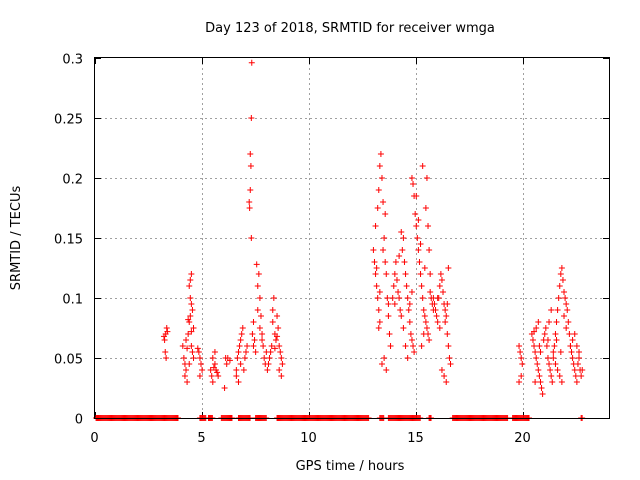  What do you see at coordinates (415, 438) in the screenshot?
I see `x-tick-label: 15` at bounding box center [415, 438].